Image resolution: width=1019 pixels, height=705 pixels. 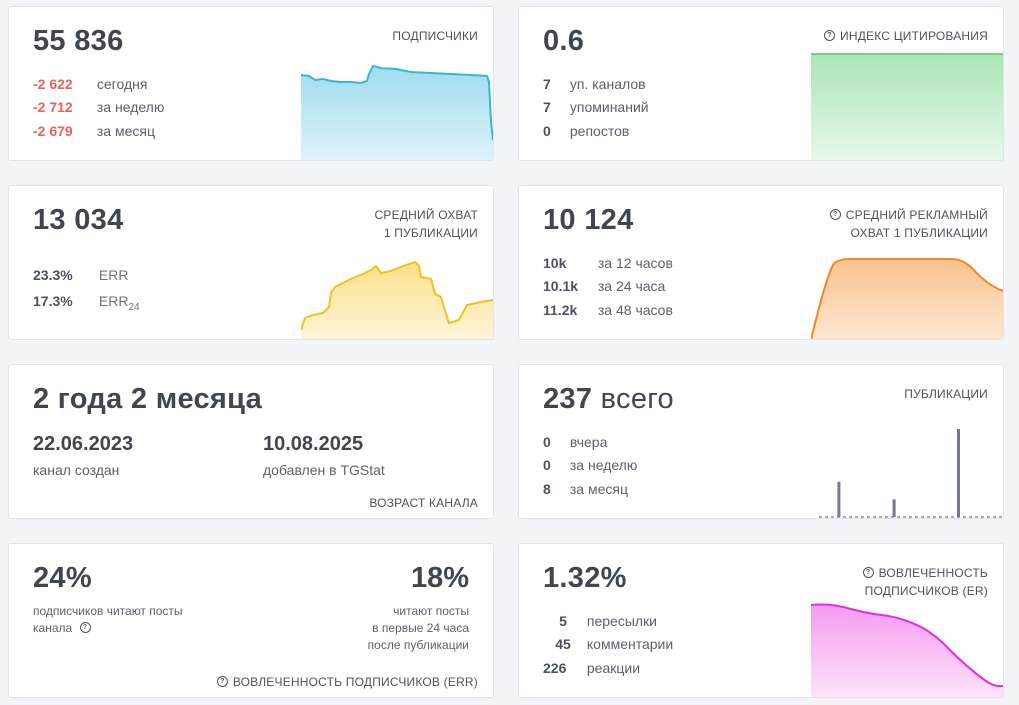 What do you see at coordinates (563, 644) in the screenshot?
I see `er-comments-value: 45` at bounding box center [563, 644].